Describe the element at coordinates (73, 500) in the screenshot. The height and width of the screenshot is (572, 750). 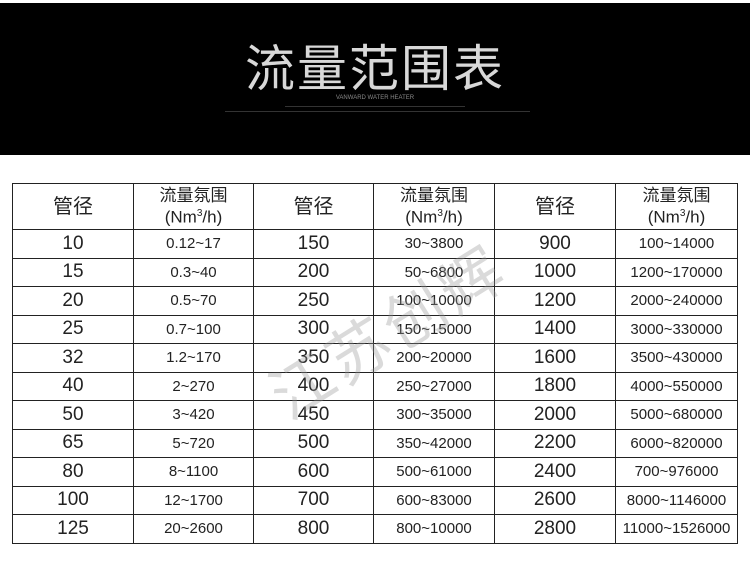
I see `pipe-diameter-cell: 100` at that location.